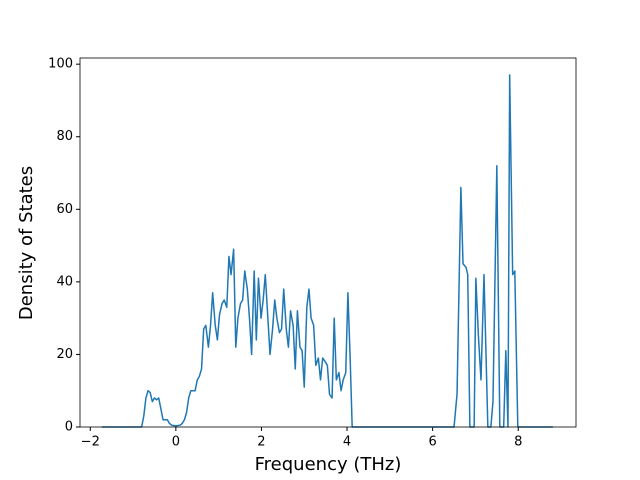  Describe the element at coordinates (261, 442) in the screenshot. I see `x-tick-label: 2` at that location.